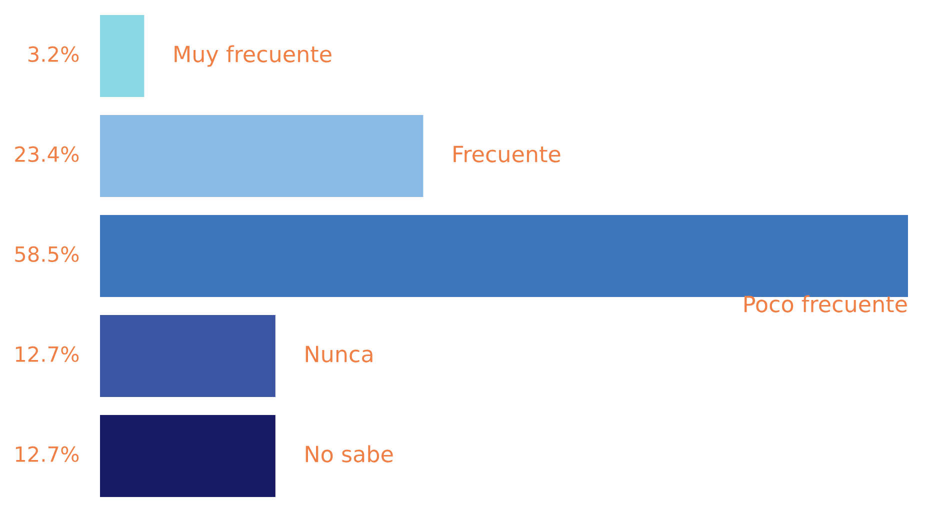 This screenshot has height=506, width=928. What do you see at coordinates (253, 56) in the screenshot?
I see `y-tick-label: Muy frecuente` at bounding box center [253, 56].